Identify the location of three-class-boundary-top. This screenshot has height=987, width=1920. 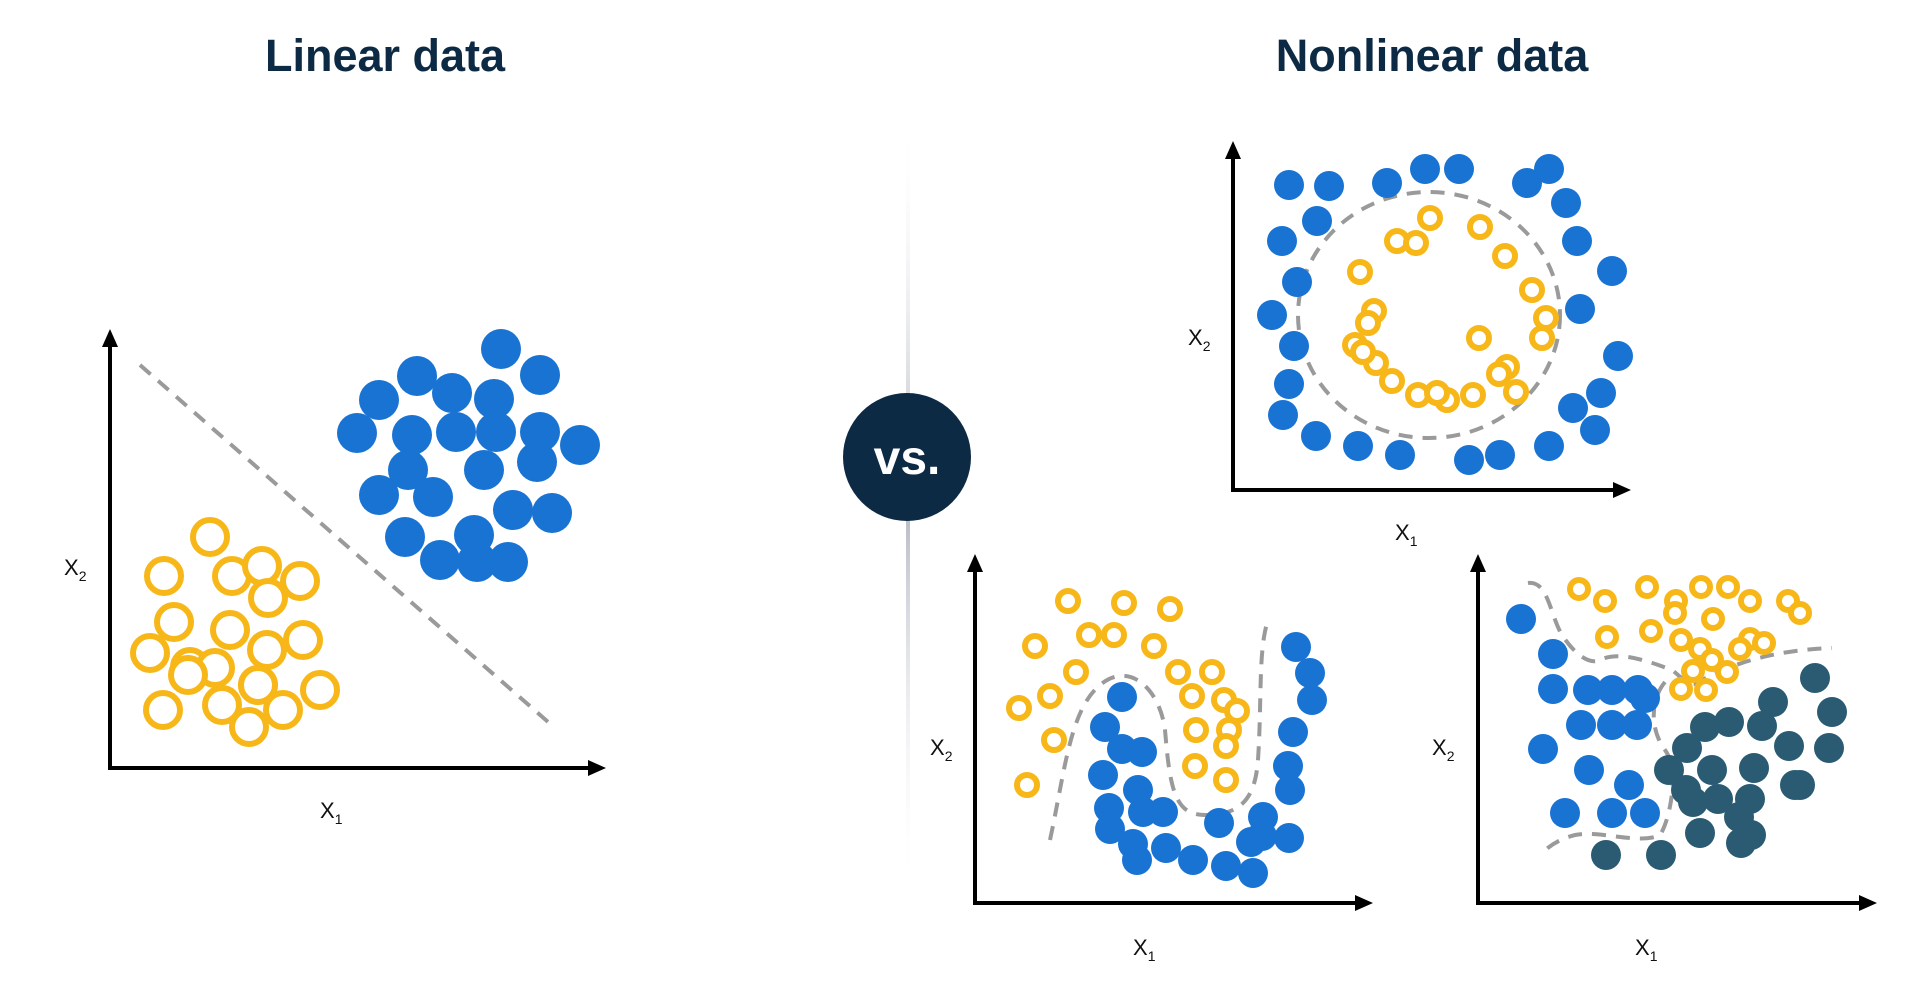
(1680, 633).